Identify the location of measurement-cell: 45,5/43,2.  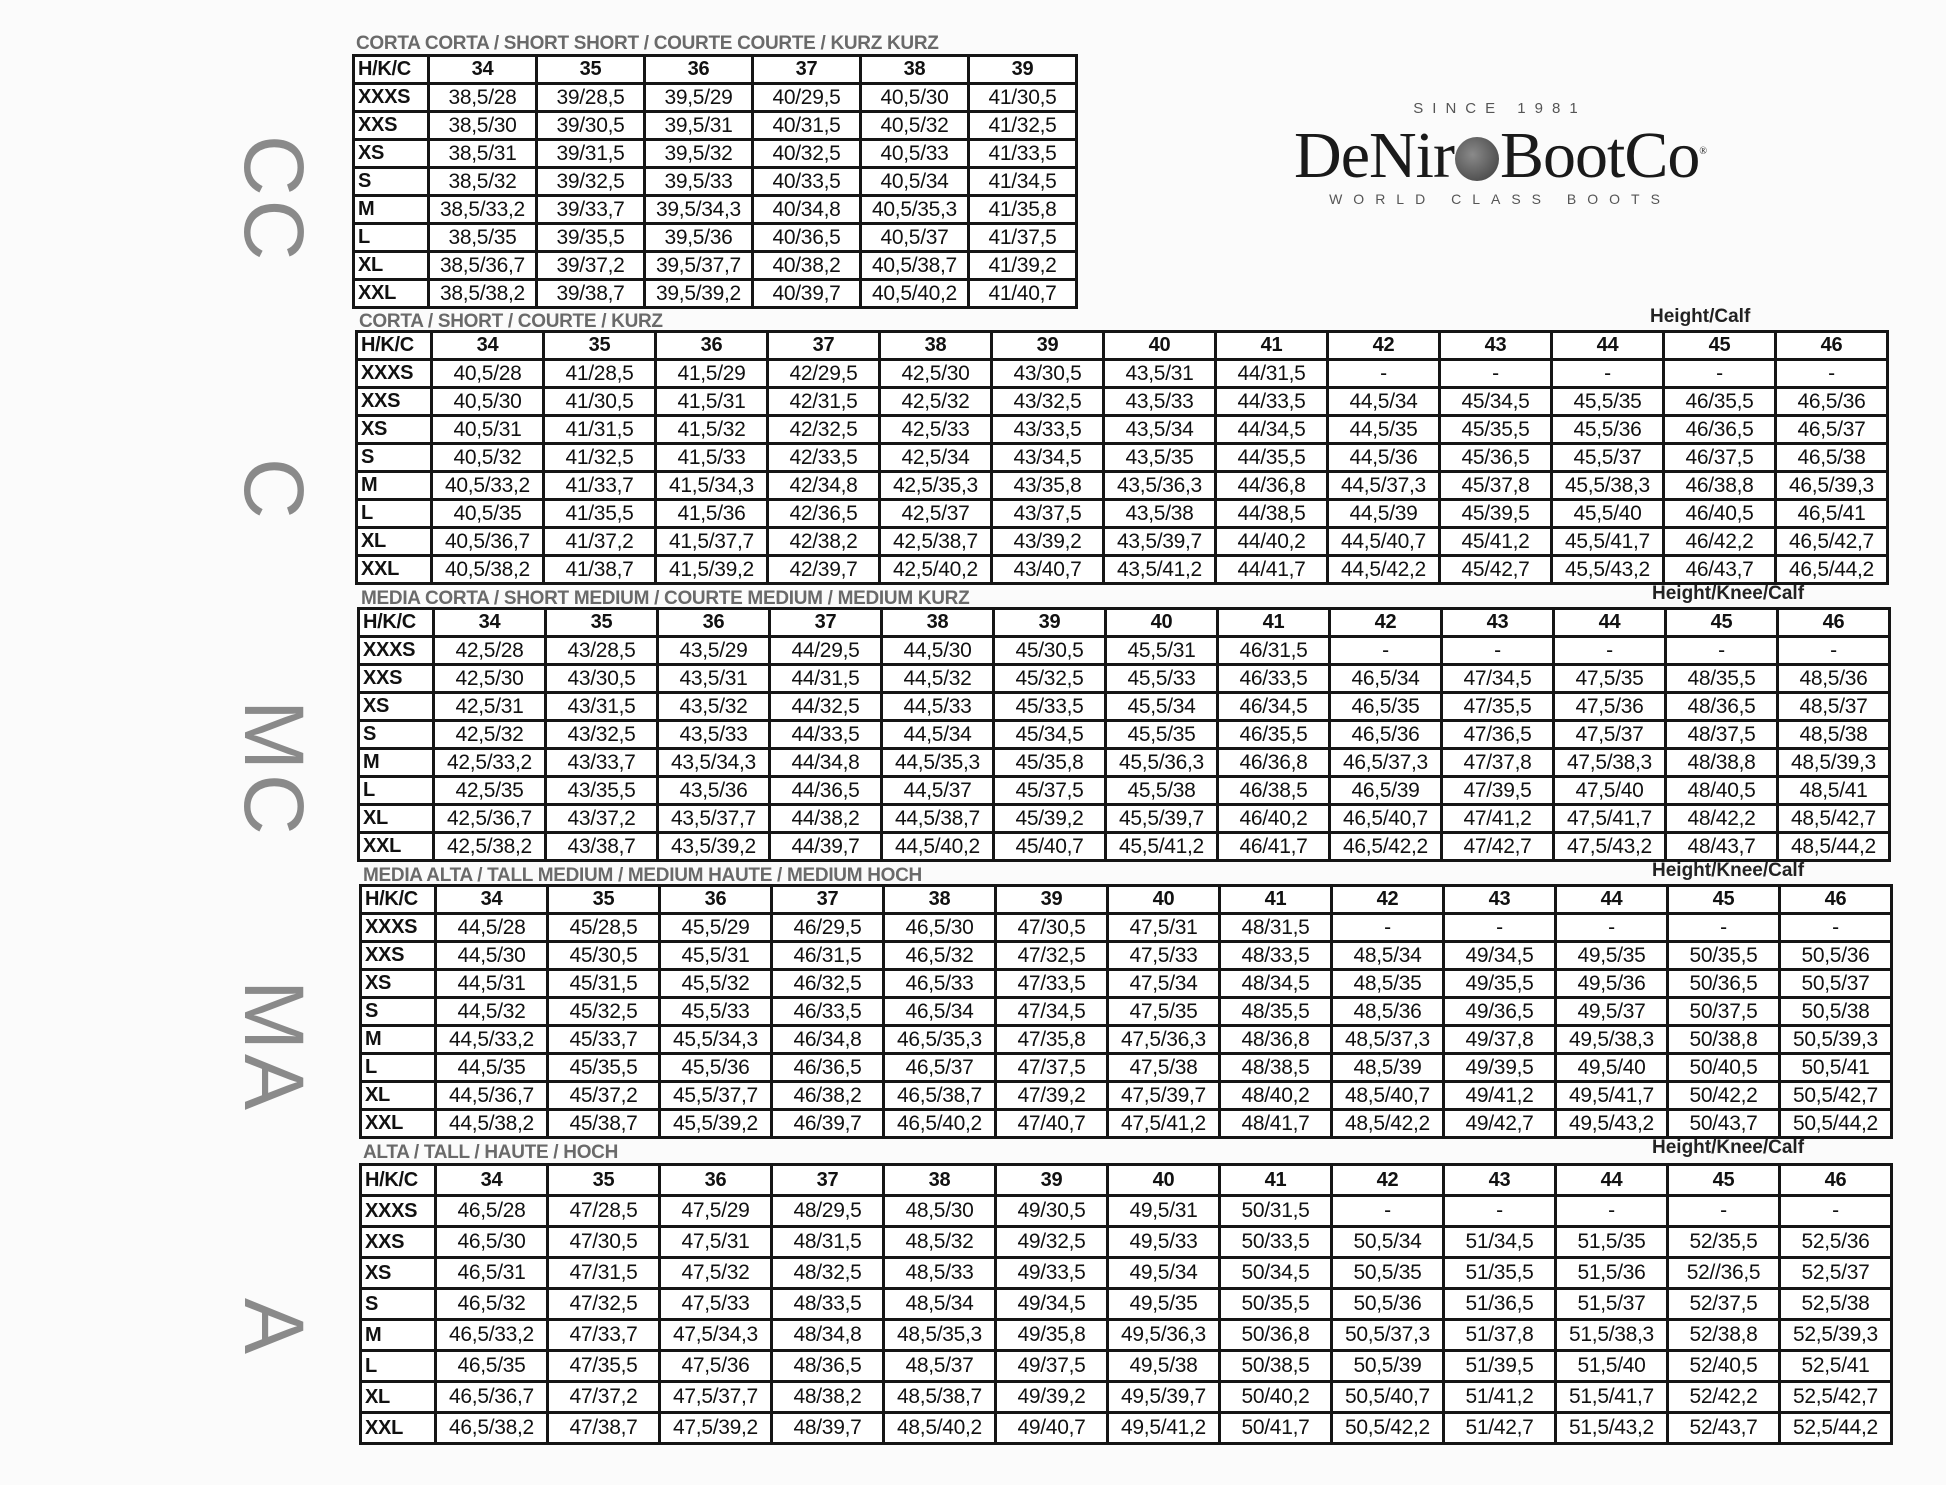
(1607, 569).